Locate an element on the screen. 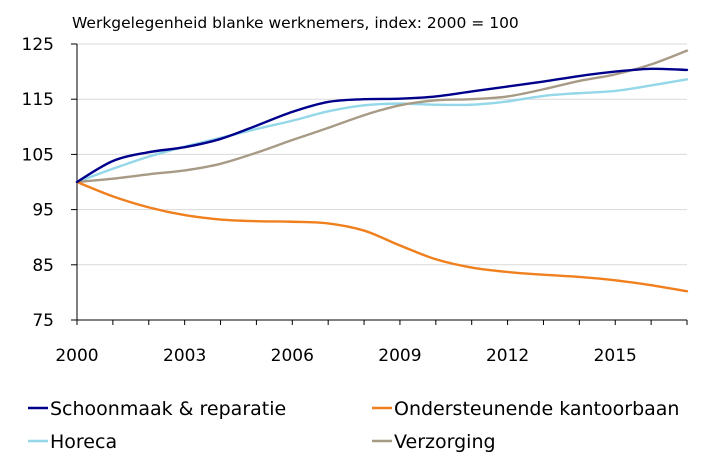  y-tick-label: 105 is located at coordinates (38, 155).